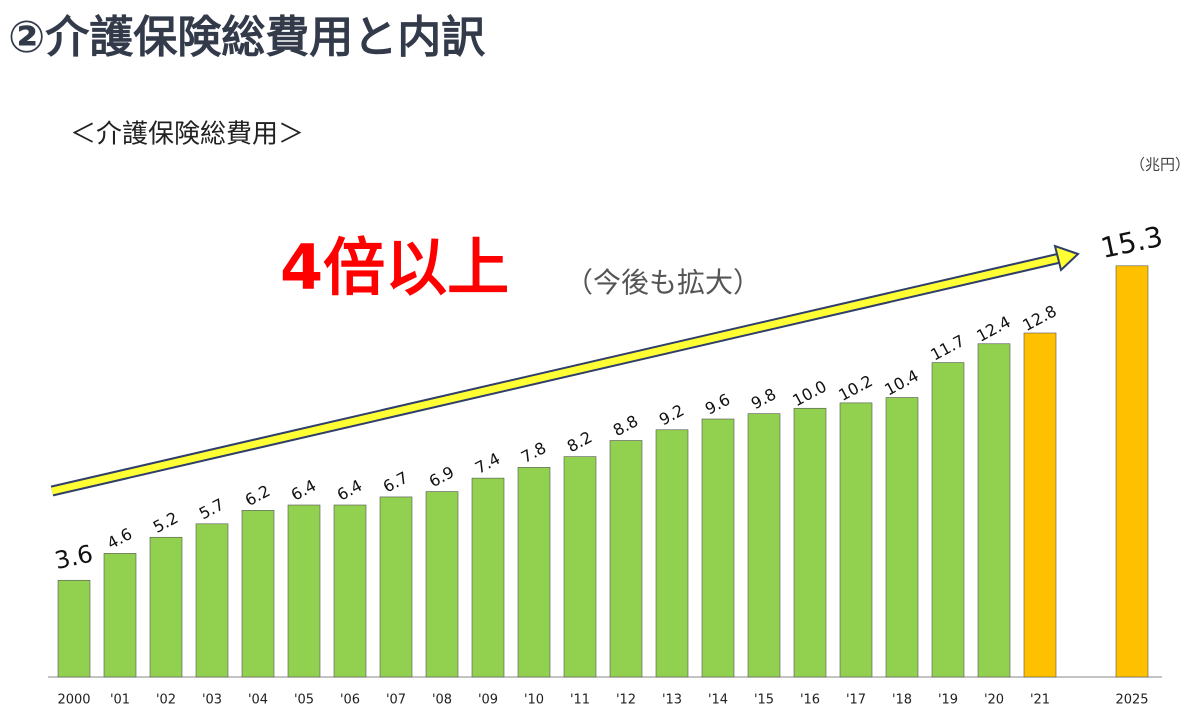  I want to click on value-label: 11.7, so click(947, 348).